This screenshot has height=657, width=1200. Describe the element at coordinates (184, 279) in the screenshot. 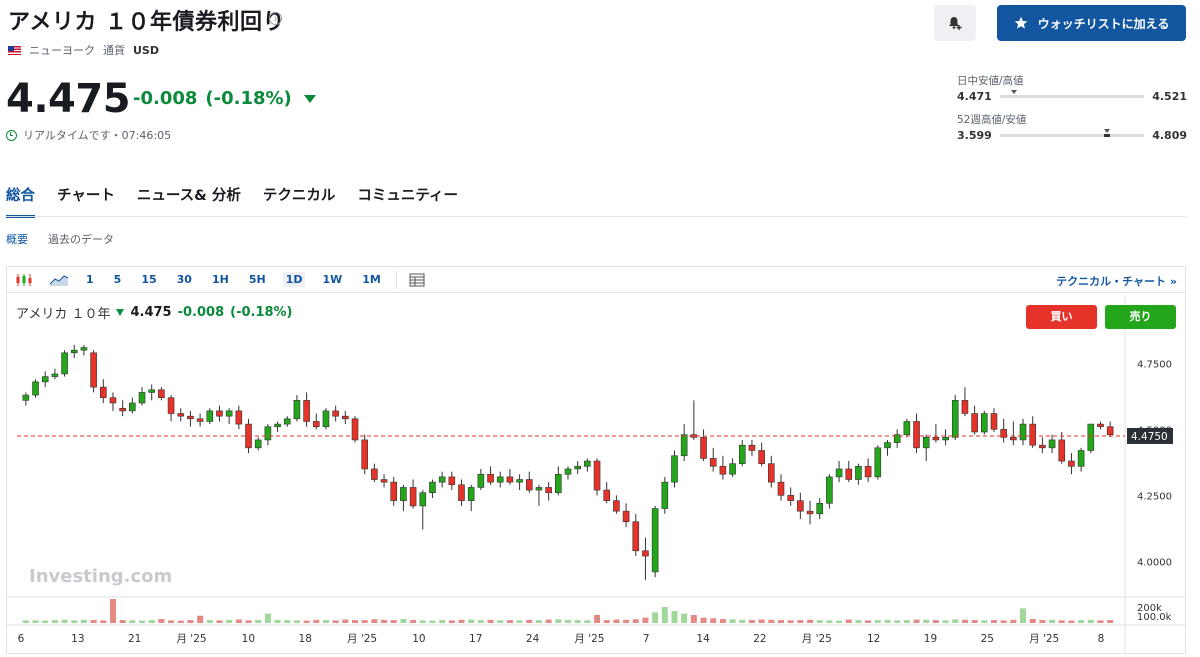

I see `timeframe-30: 30` at that location.